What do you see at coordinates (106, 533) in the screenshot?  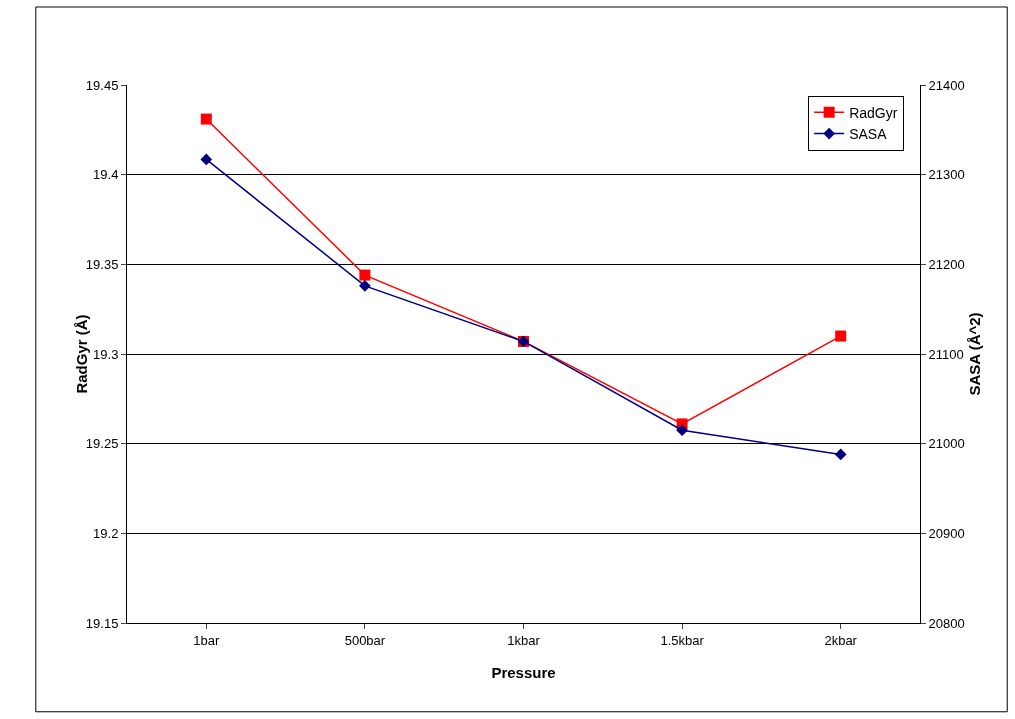 I see `y-tick-label: 19.2` at bounding box center [106, 533].